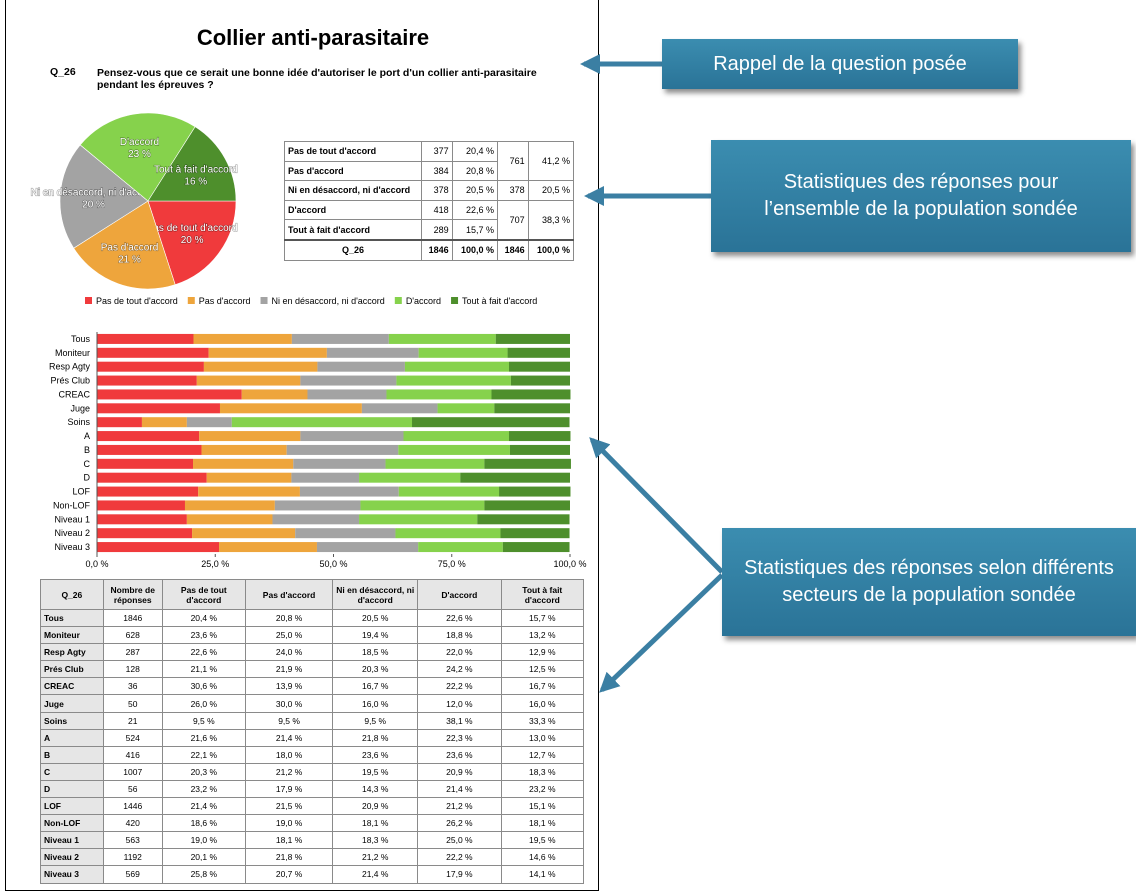 This screenshot has width=1136, height=891. I want to click on table-cell: 420, so click(132, 823).